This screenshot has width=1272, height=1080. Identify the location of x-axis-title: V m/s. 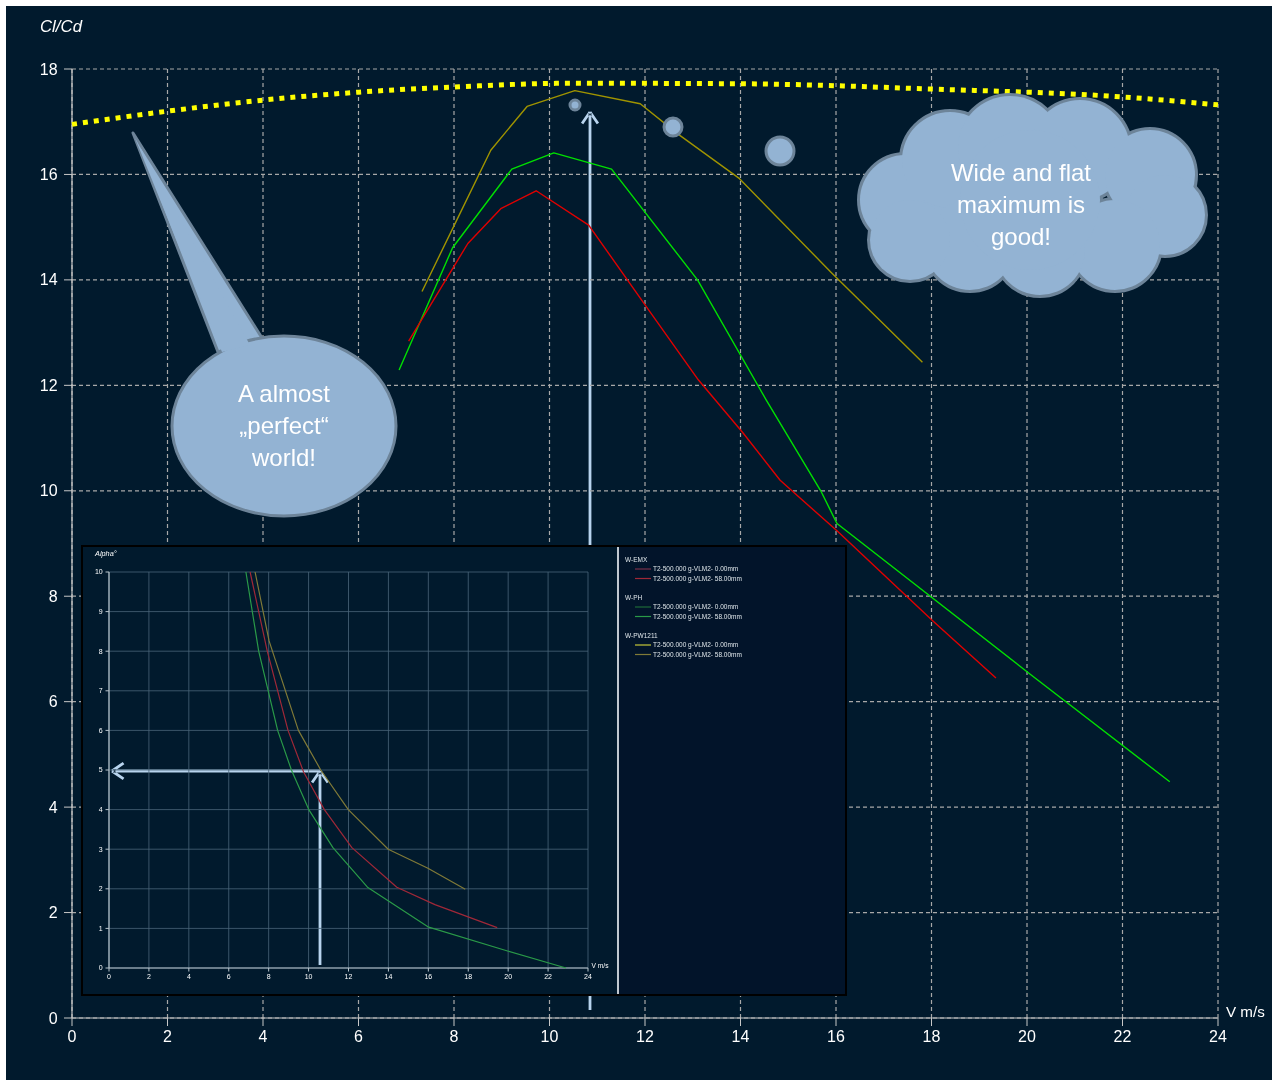
(1246, 1012).